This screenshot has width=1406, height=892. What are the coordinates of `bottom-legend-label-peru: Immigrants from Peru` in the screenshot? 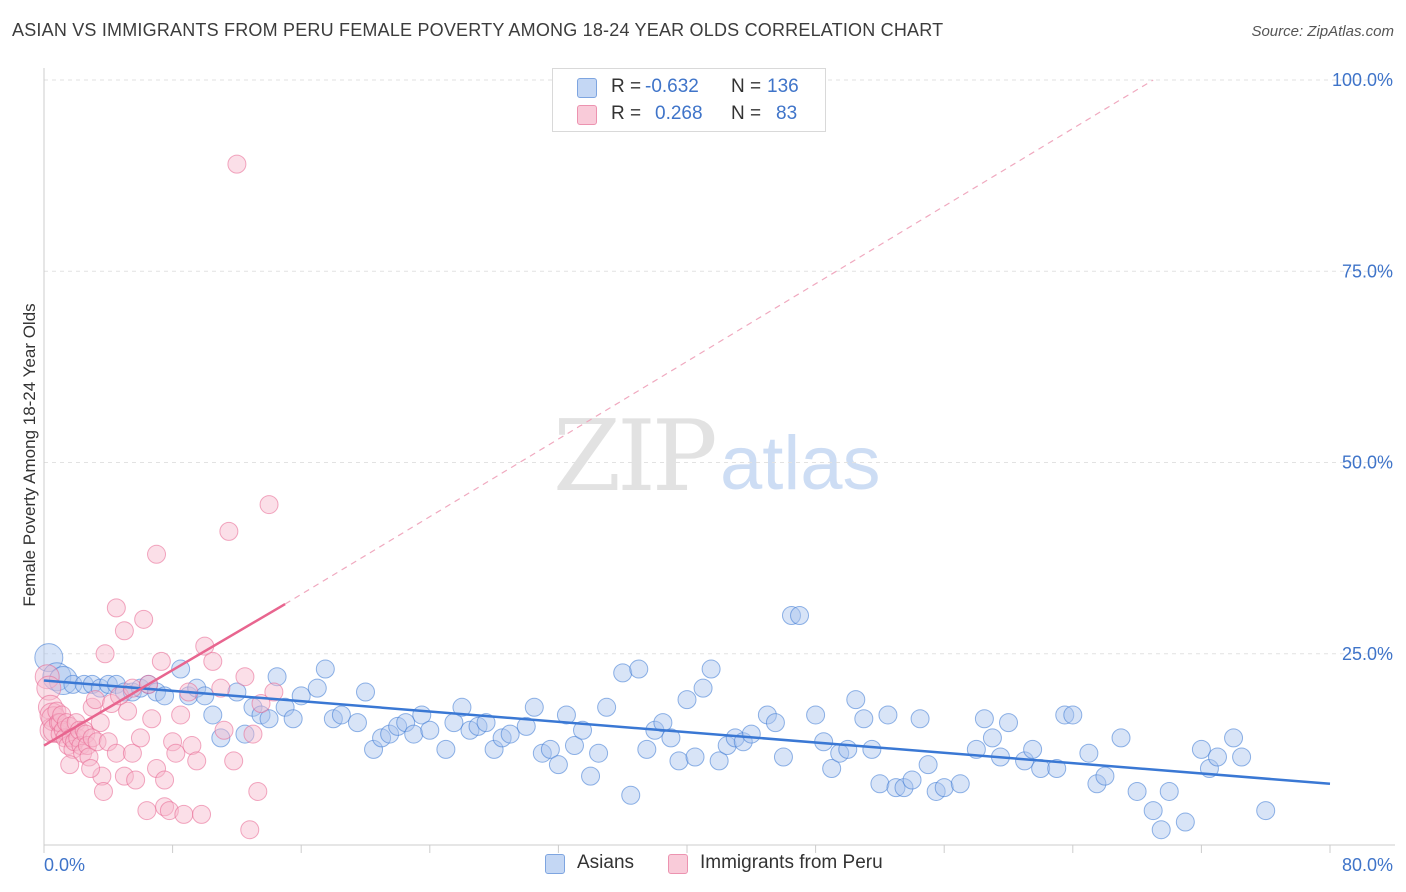 It's located at (791, 862).